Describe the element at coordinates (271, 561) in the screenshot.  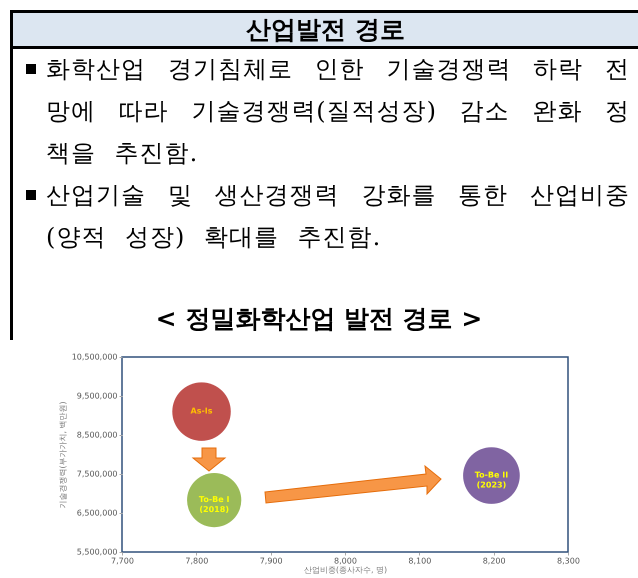
I see `x-tick-label: 7,900` at that location.